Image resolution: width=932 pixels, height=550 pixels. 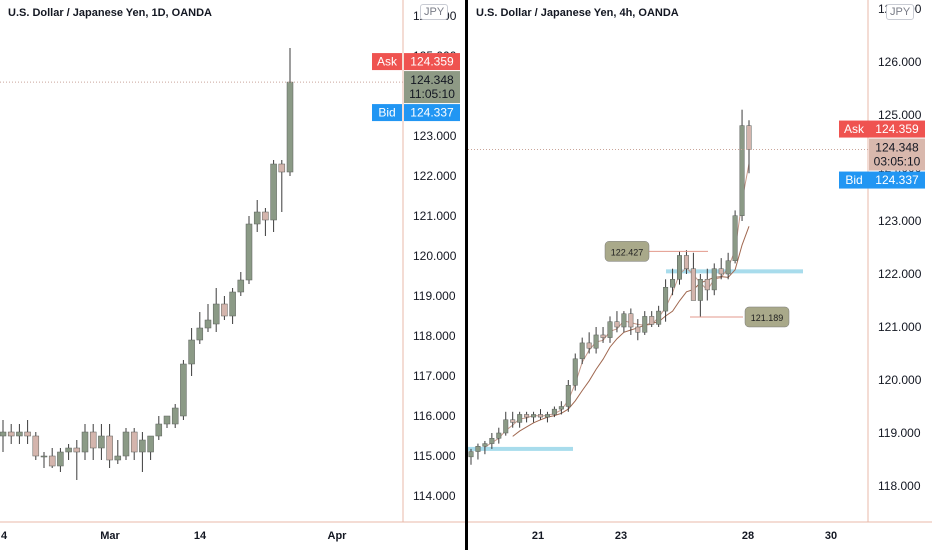 What do you see at coordinates (434, 336) in the screenshot?
I see `price-tick-label: 118.000` at bounding box center [434, 336].